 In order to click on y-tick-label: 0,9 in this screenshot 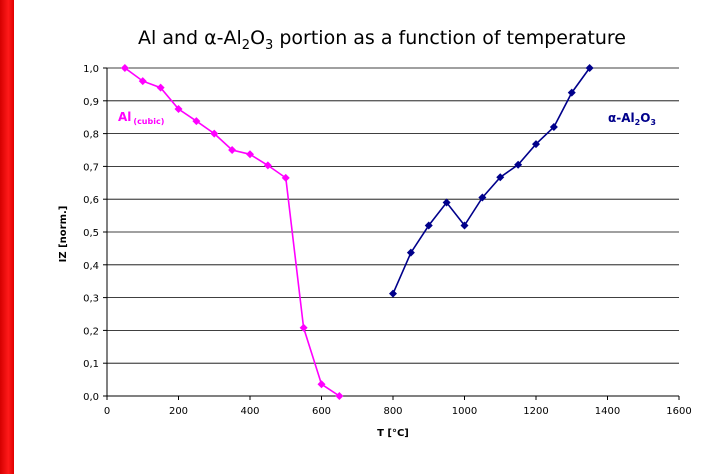, I will do `click(91, 102)`.